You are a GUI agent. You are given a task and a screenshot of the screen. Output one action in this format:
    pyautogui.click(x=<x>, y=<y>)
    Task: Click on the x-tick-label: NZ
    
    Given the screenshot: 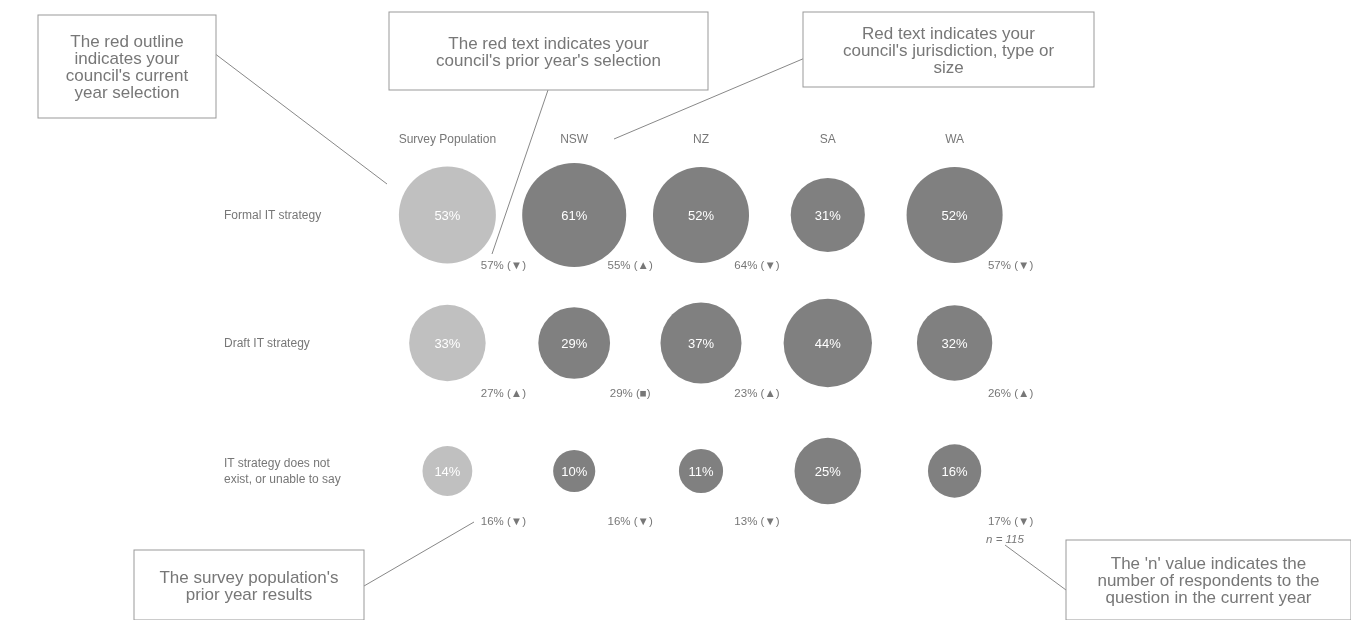 What is the action you would take?
    pyautogui.click(x=701, y=139)
    